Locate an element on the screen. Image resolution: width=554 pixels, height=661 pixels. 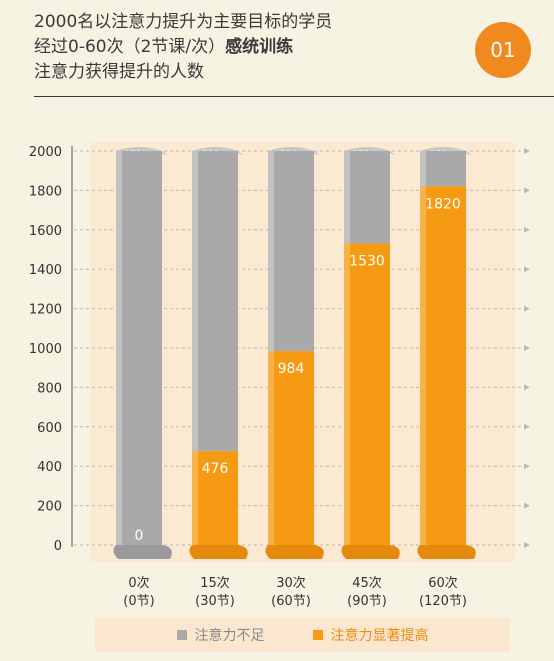
bar-value-label: 1530 is located at coordinates (367, 262).